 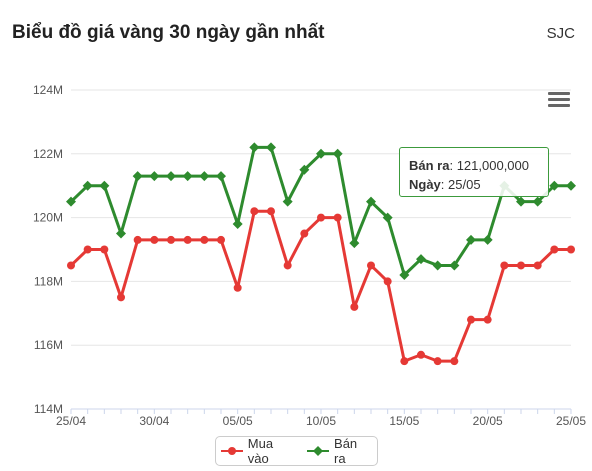 I want to click on tooltip-date-label: Ngày, so click(x=425, y=184).